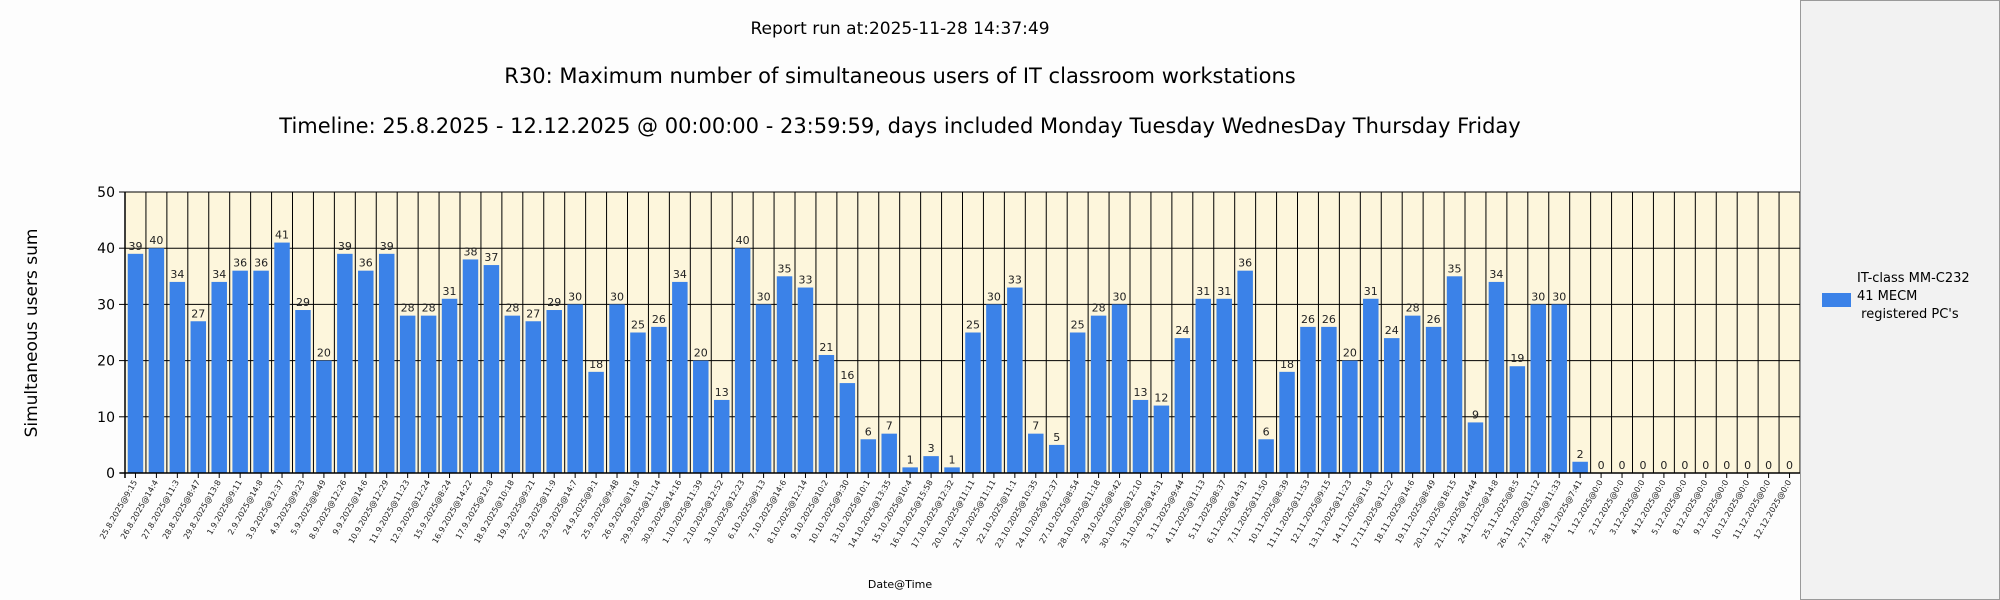 Image resolution: width=2000 pixels, height=600 pixels. What do you see at coordinates (1517, 358) in the screenshot?
I see `bar-value-label: 19` at bounding box center [1517, 358].